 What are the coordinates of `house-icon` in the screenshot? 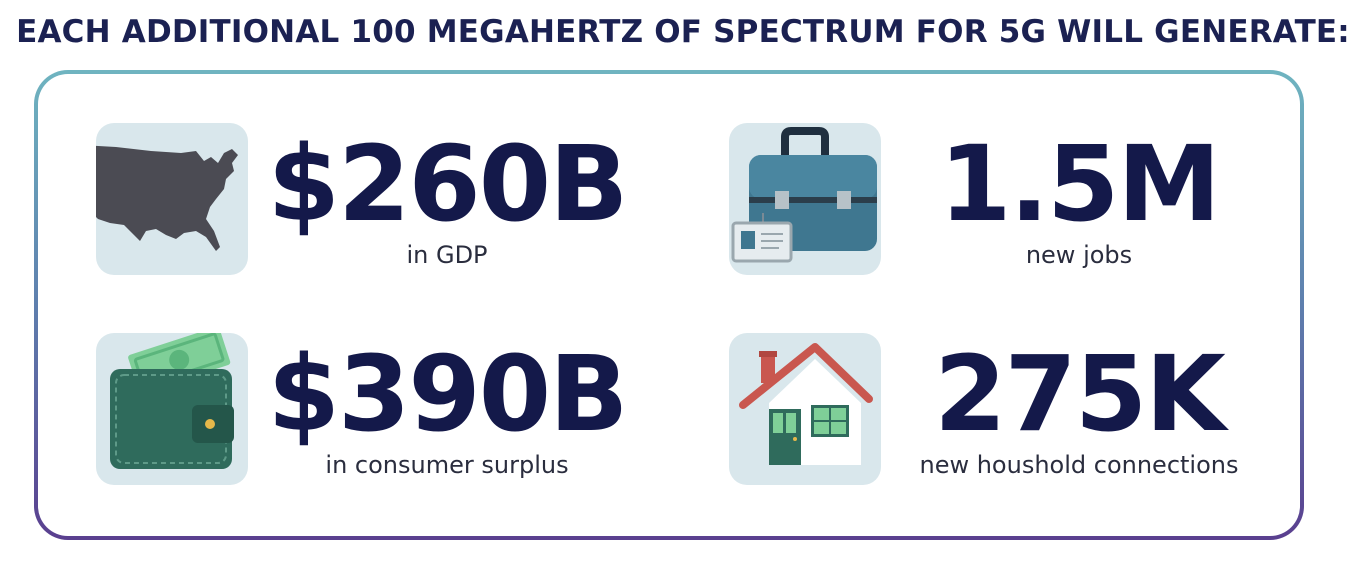 It's located at (806, 404).